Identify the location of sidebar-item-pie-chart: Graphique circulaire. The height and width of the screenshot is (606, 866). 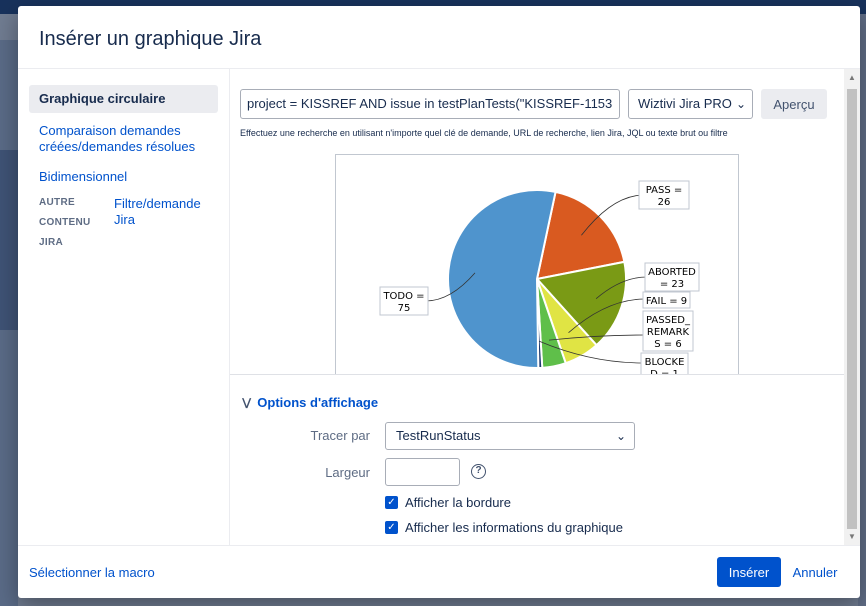
(123, 99).